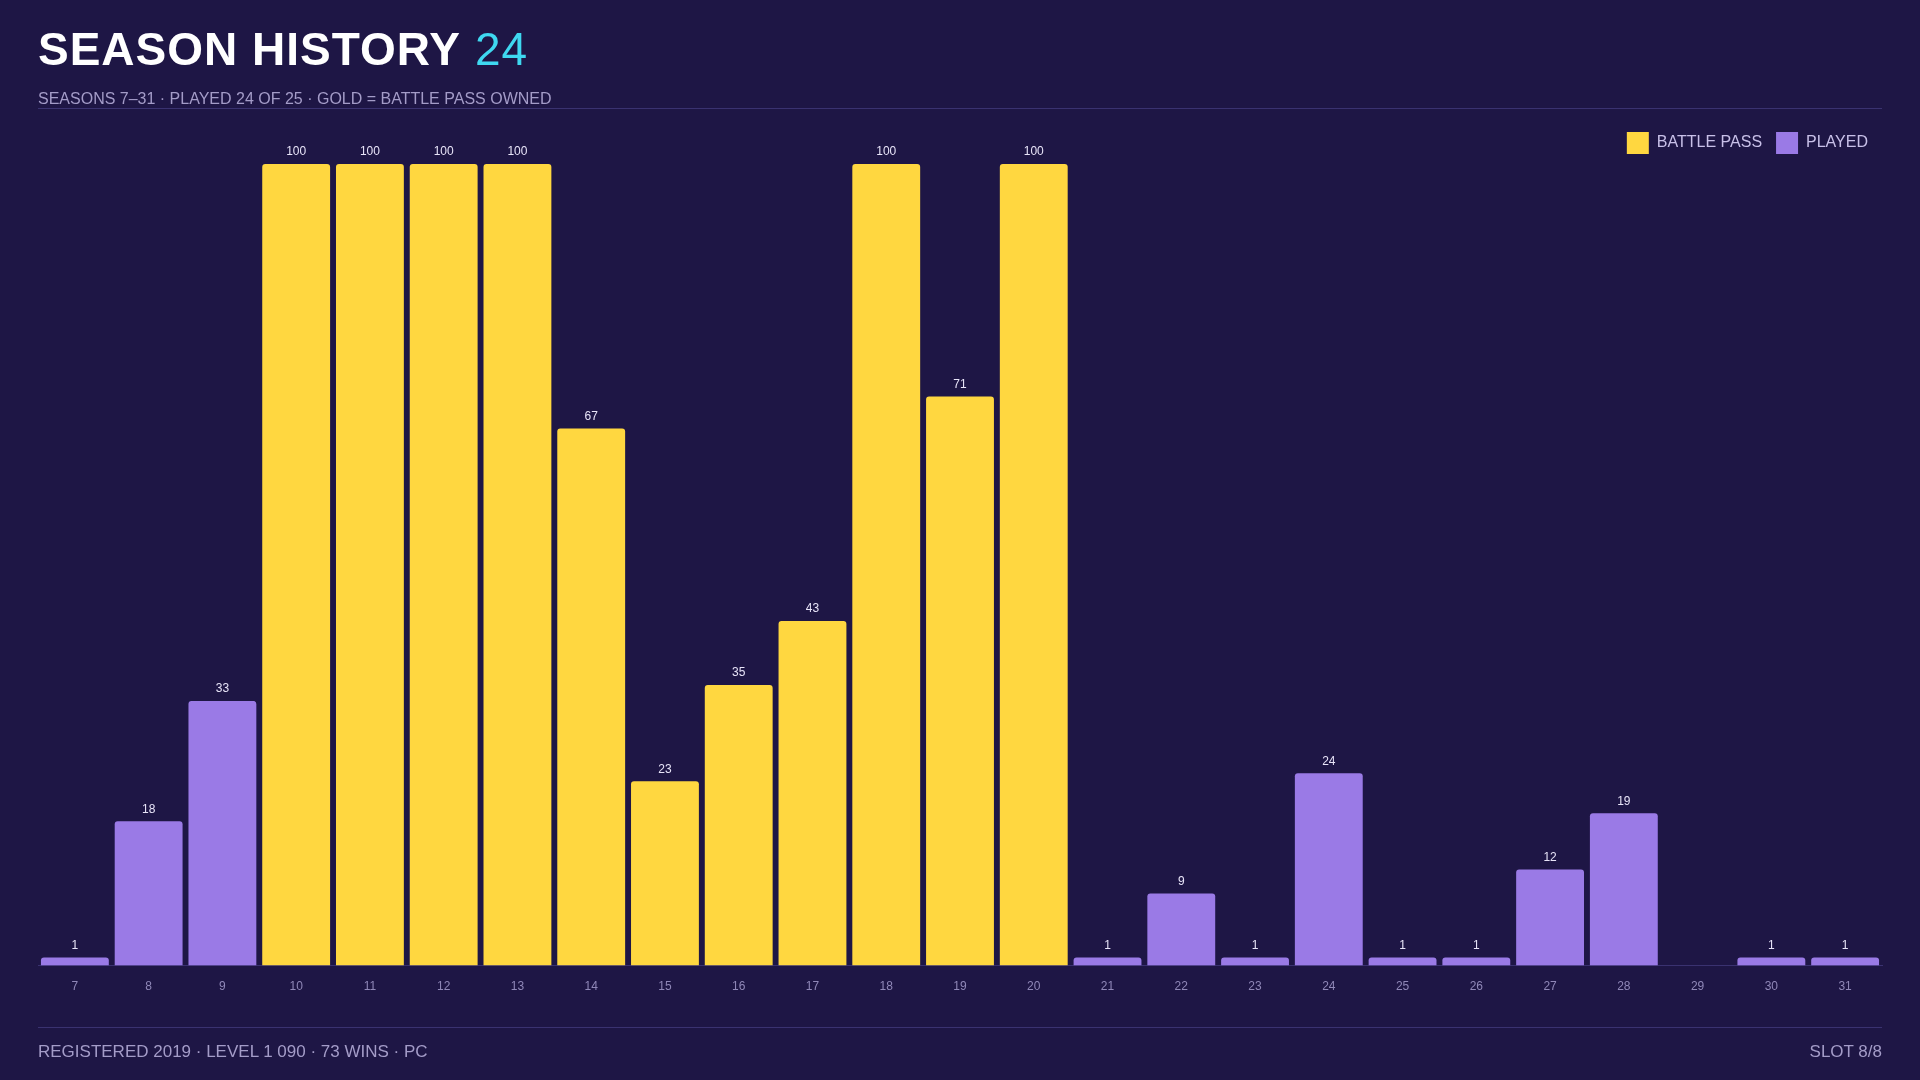 This screenshot has height=1080, width=1920. Describe the element at coordinates (1550, 986) in the screenshot. I see `x-tick-label: 27` at that location.